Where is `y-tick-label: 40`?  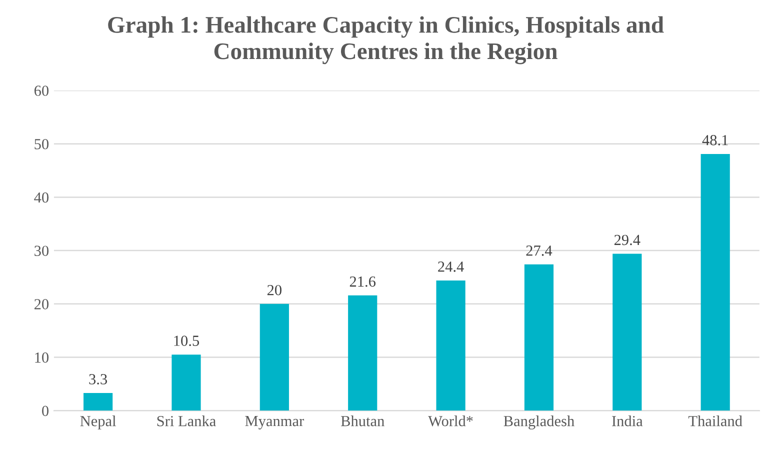
y-tick-label: 40 is located at coordinates (41, 197).